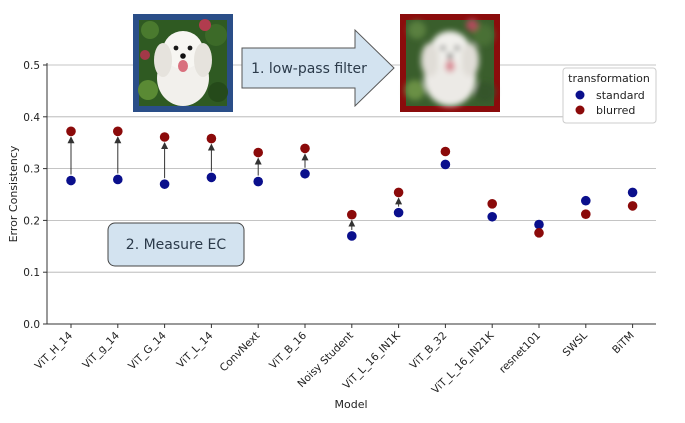 Image resolution: width=685 pixels, height=423 pixels. I want to click on y-tick-label: 0.3, so click(31, 170).